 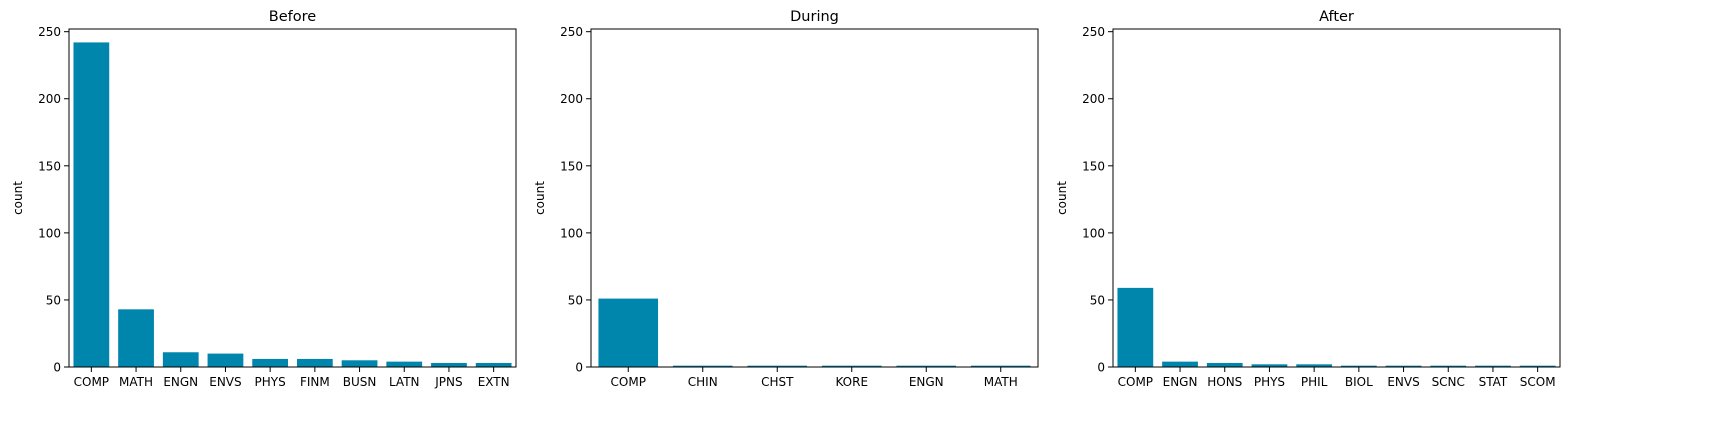 I want to click on bar-kore, so click(x=851, y=366).